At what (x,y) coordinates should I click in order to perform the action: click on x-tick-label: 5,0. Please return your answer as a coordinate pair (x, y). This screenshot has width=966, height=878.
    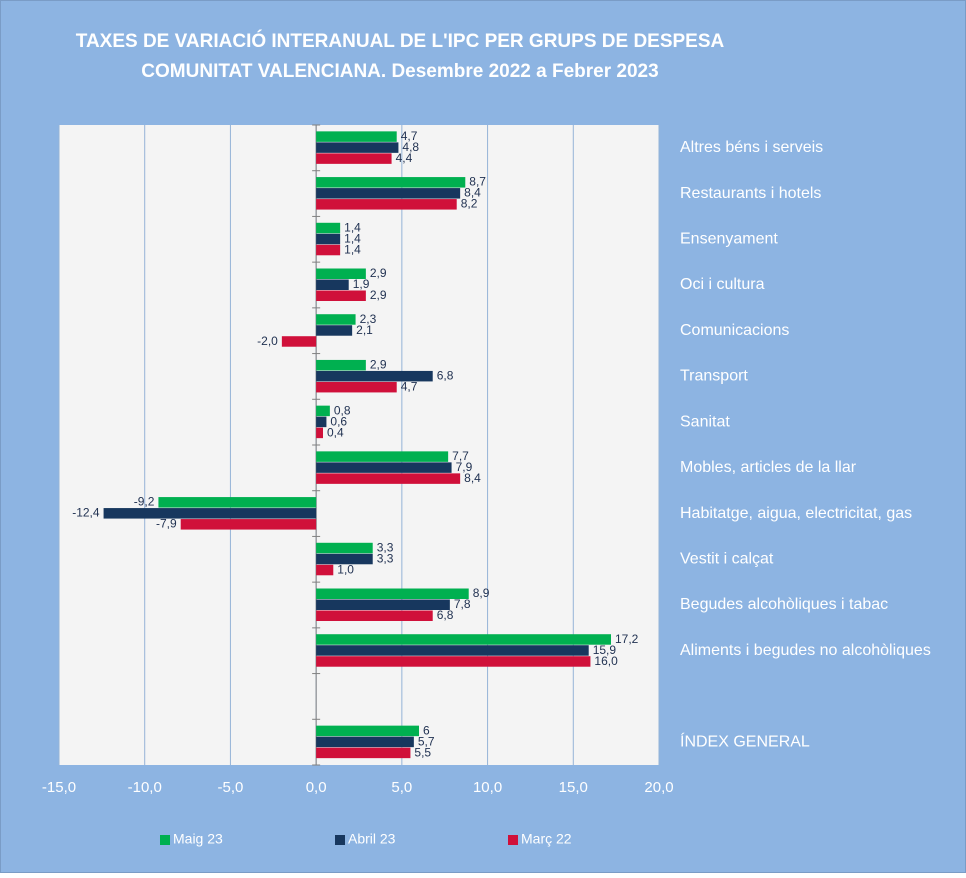
    Looking at the image, I should click on (401, 787).